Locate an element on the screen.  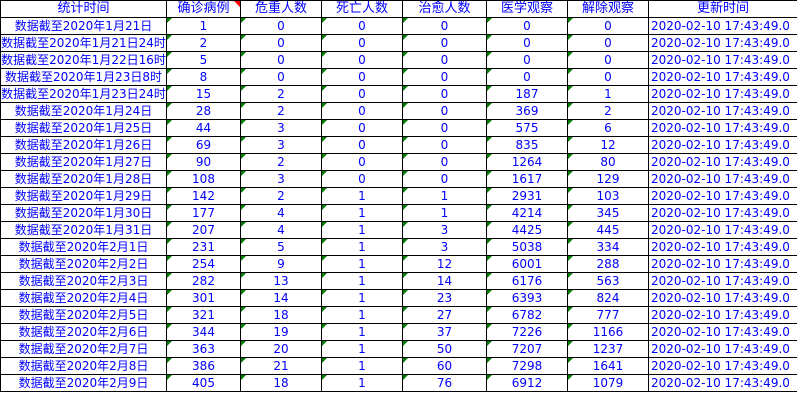
cell-critical: 18 is located at coordinates (281, 383).